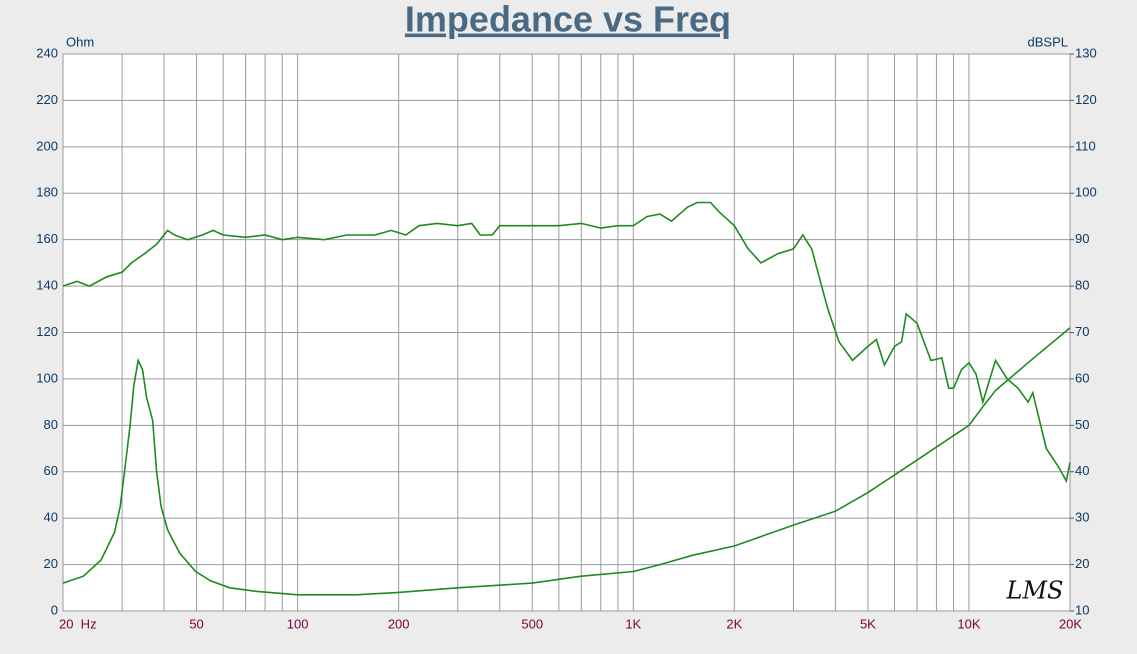 This screenshot has height=654, width=1137. I want to click on y2-tick-label: 70, so click(1082, 331).